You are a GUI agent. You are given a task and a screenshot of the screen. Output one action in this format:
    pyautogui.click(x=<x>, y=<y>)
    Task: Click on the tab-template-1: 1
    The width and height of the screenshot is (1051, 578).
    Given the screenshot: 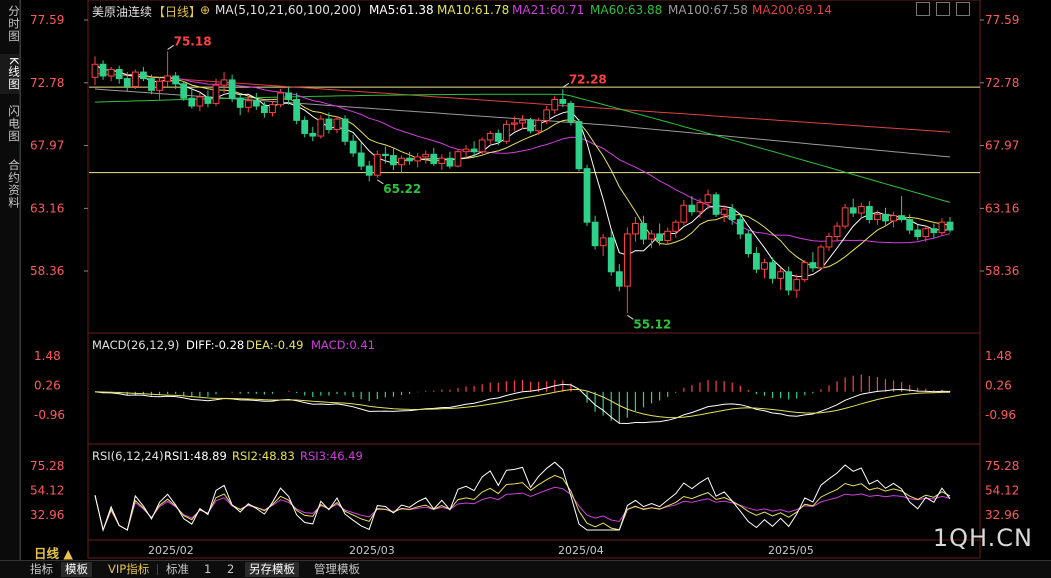 What is the action you would take?
    pyautogui.click(x=208, y=569)
    